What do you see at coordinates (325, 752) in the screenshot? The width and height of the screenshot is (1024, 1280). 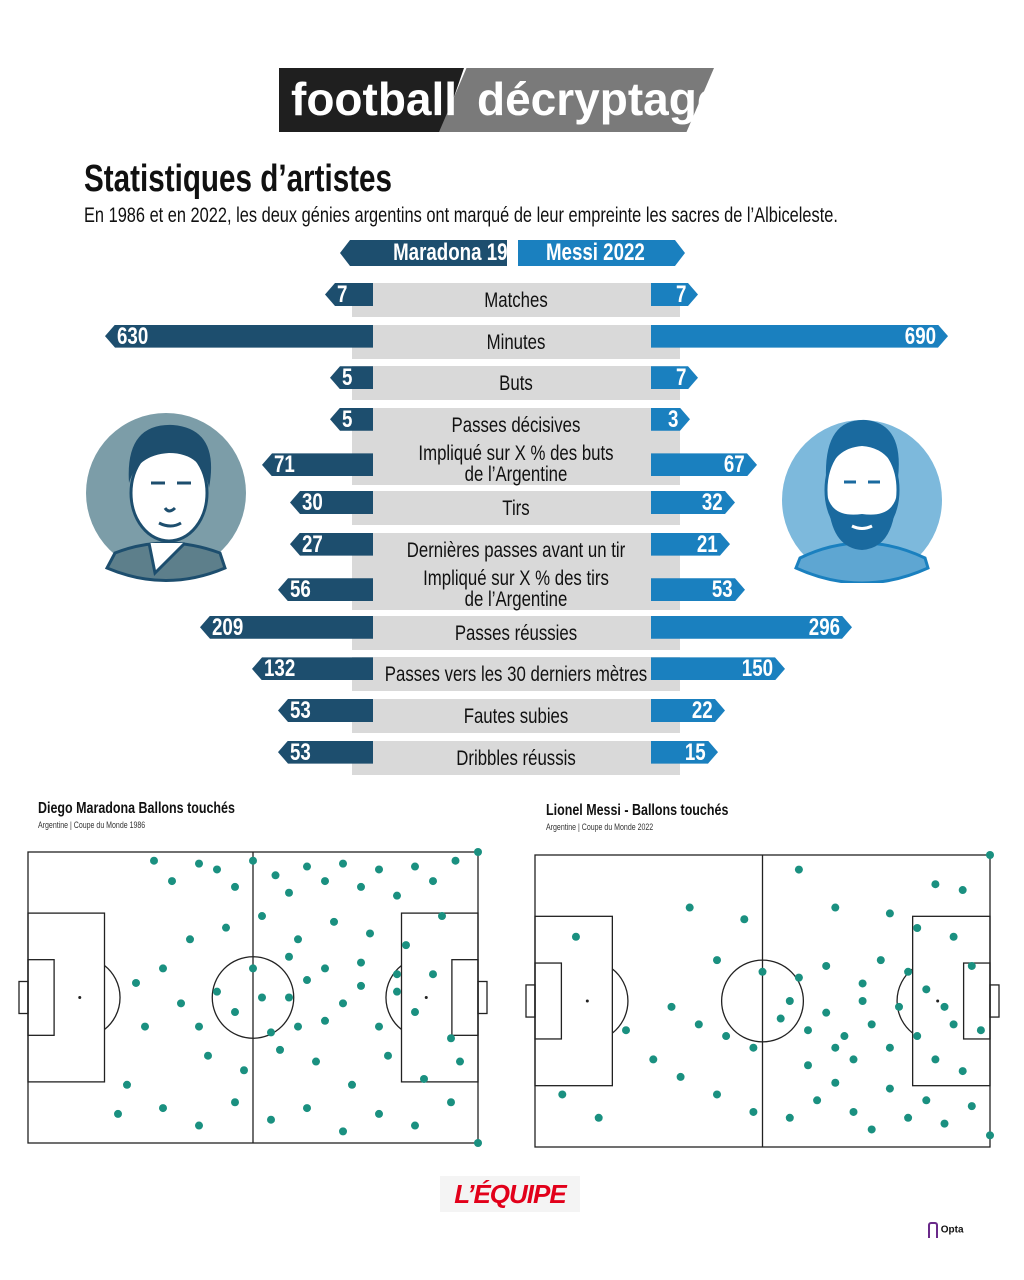 I see `bar-maradona: 53` at bounding box center [325, 752].